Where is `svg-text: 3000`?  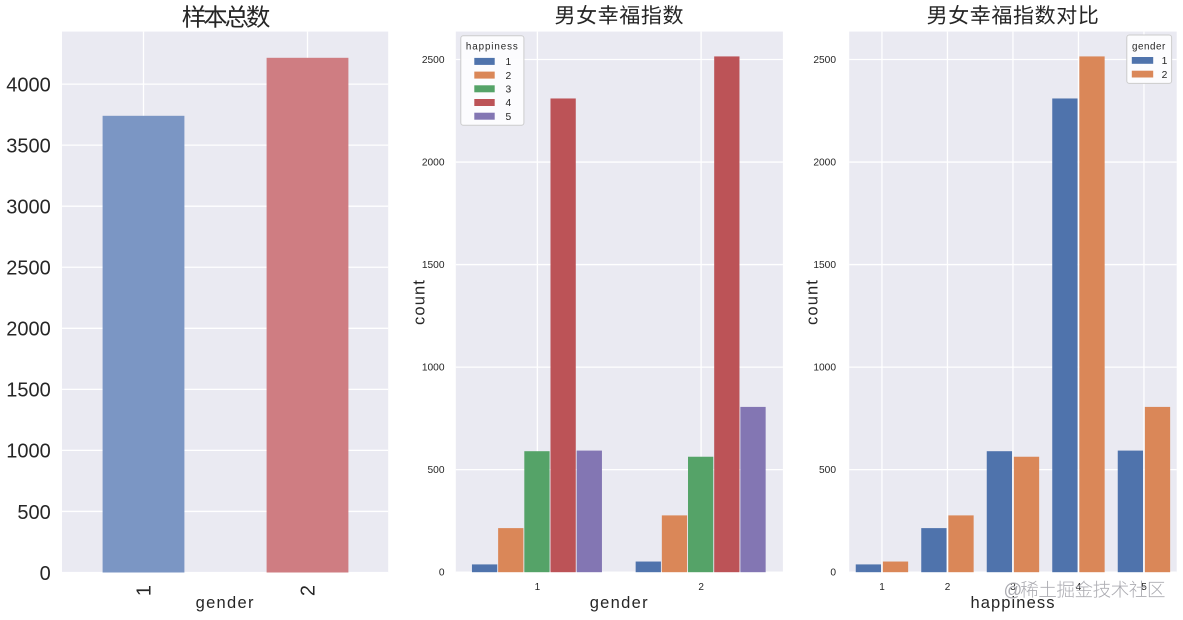 svg-text: 3000 is located at coordinates (28, 208).